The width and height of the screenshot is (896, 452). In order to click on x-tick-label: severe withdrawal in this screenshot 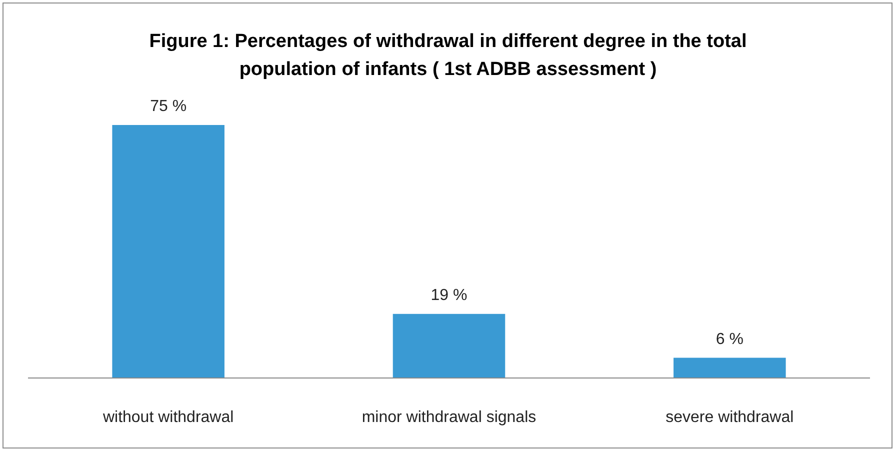, I will do `click(730, 417)`.